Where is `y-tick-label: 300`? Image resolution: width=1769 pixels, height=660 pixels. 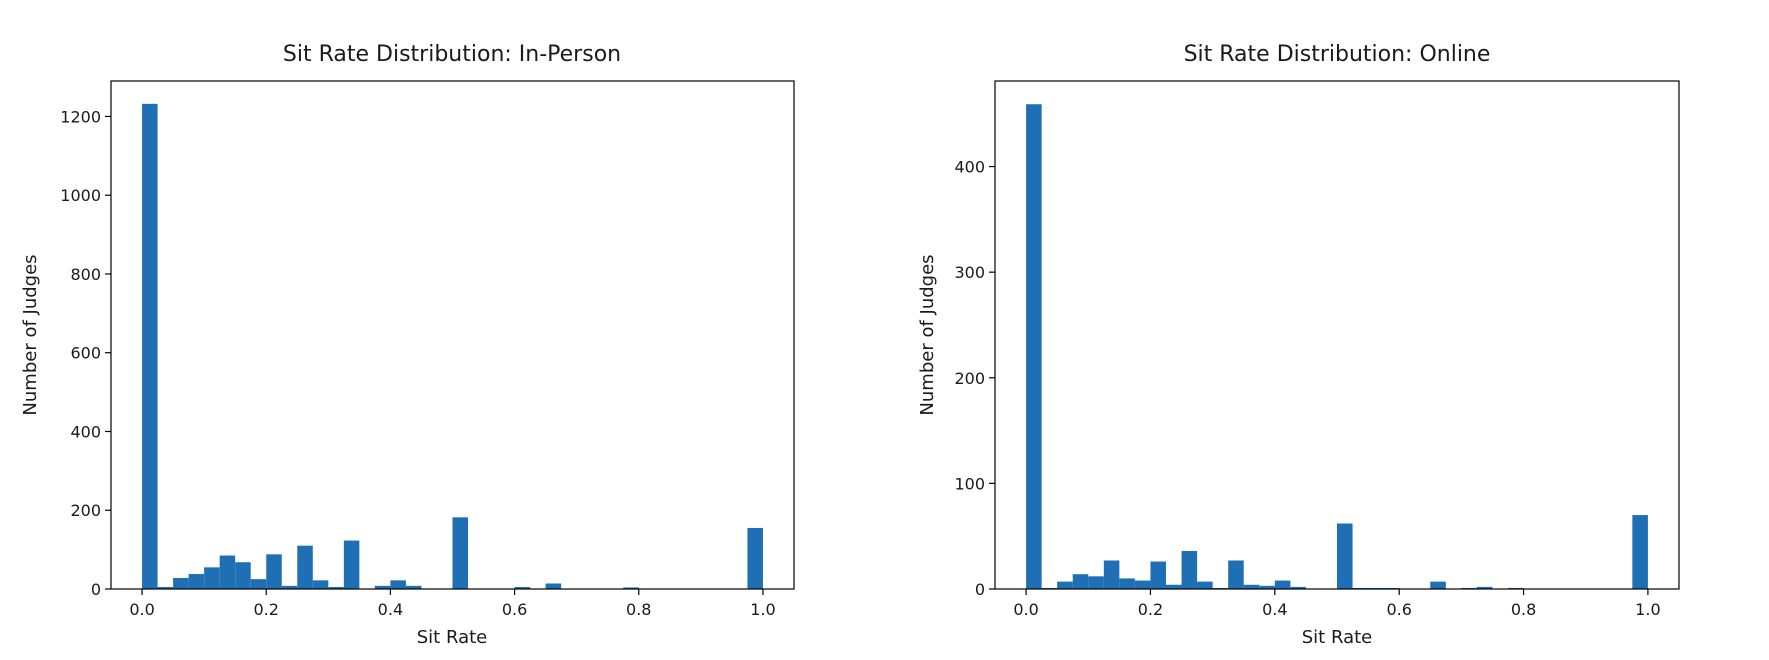
y-tick-label: 300 is located at coordinates (969, 272).